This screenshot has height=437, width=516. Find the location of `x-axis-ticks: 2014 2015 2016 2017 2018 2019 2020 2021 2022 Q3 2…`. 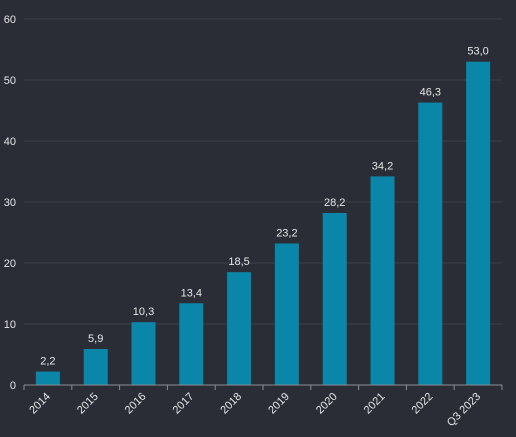

x-axis-ticks: 2014 2015 2016 2017 2018 2019 2020 2021 2022 Q3 2… is located at coordinates (255, 410).